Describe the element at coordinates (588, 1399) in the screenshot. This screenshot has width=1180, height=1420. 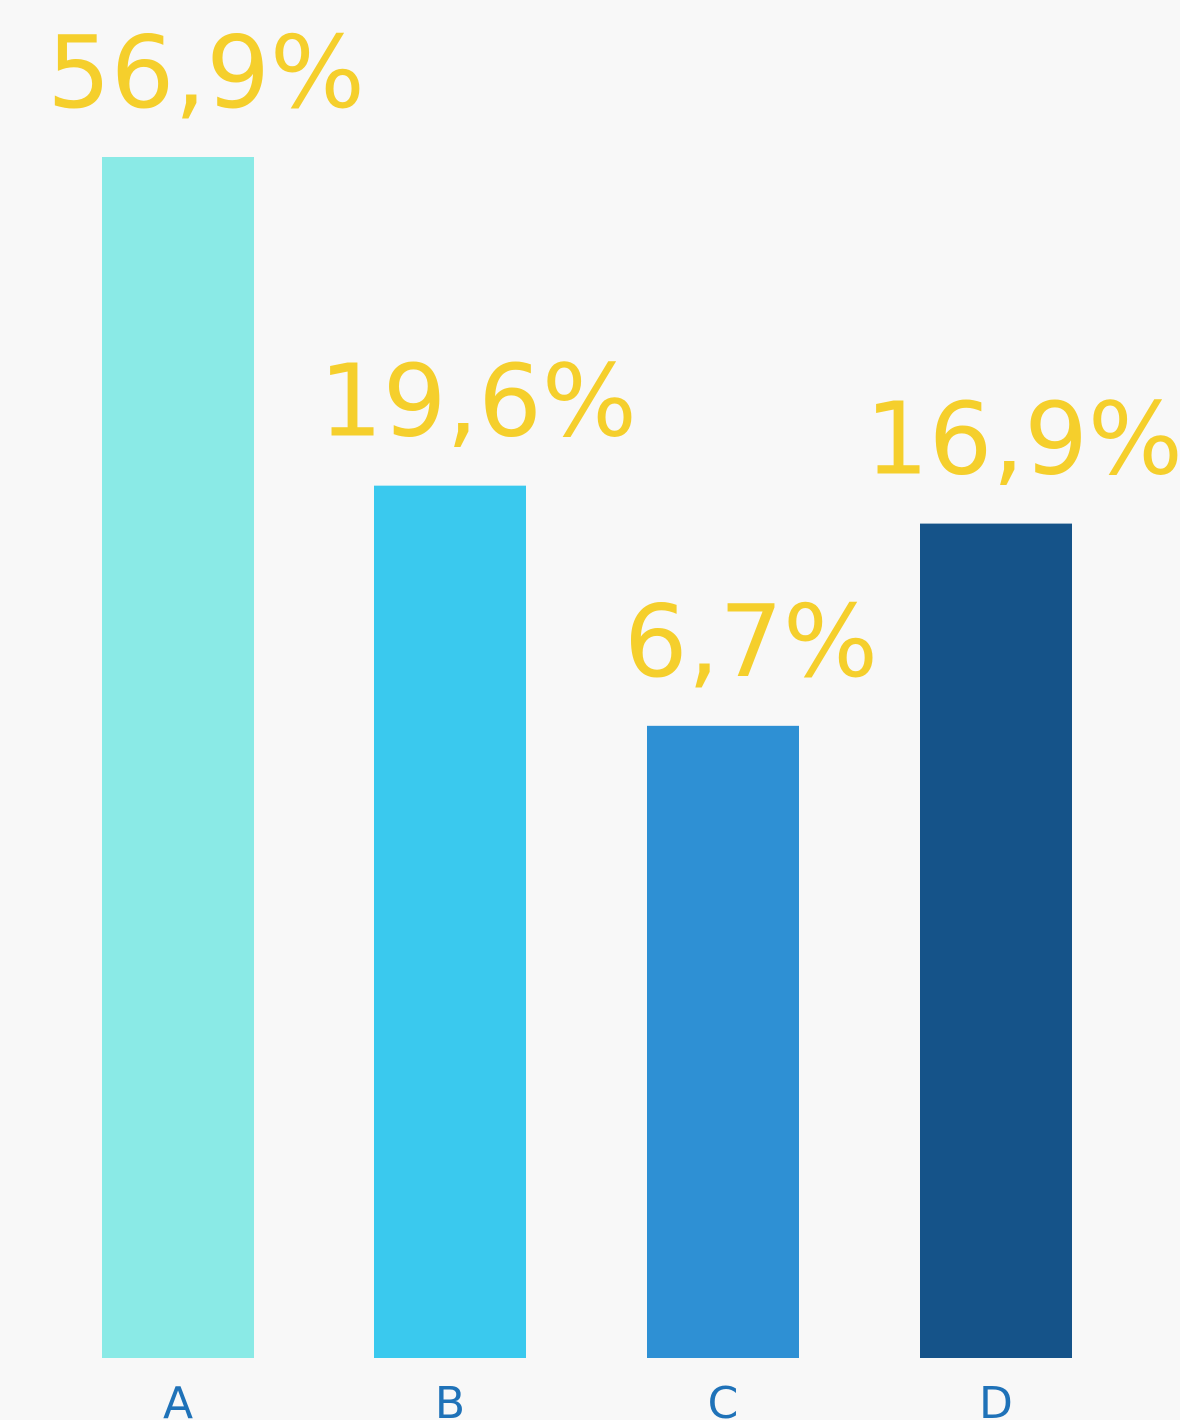
I see `category-labels-group: A B C D` at that location.